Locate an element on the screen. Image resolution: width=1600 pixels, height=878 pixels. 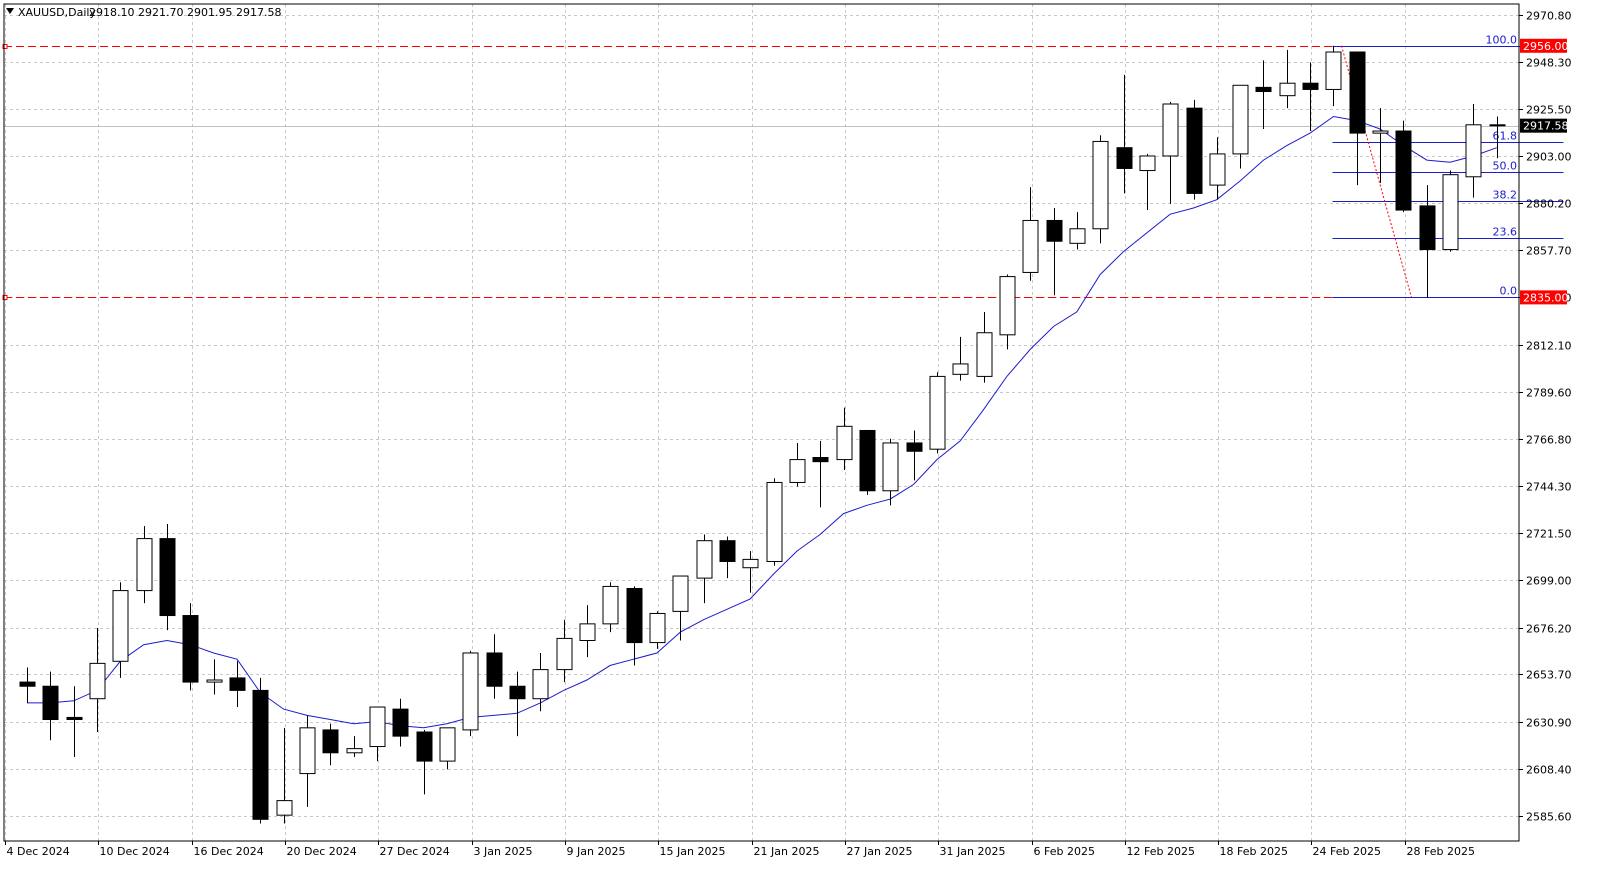
y-tick-label: 2721.50 is located at coordinates (1549, 534).